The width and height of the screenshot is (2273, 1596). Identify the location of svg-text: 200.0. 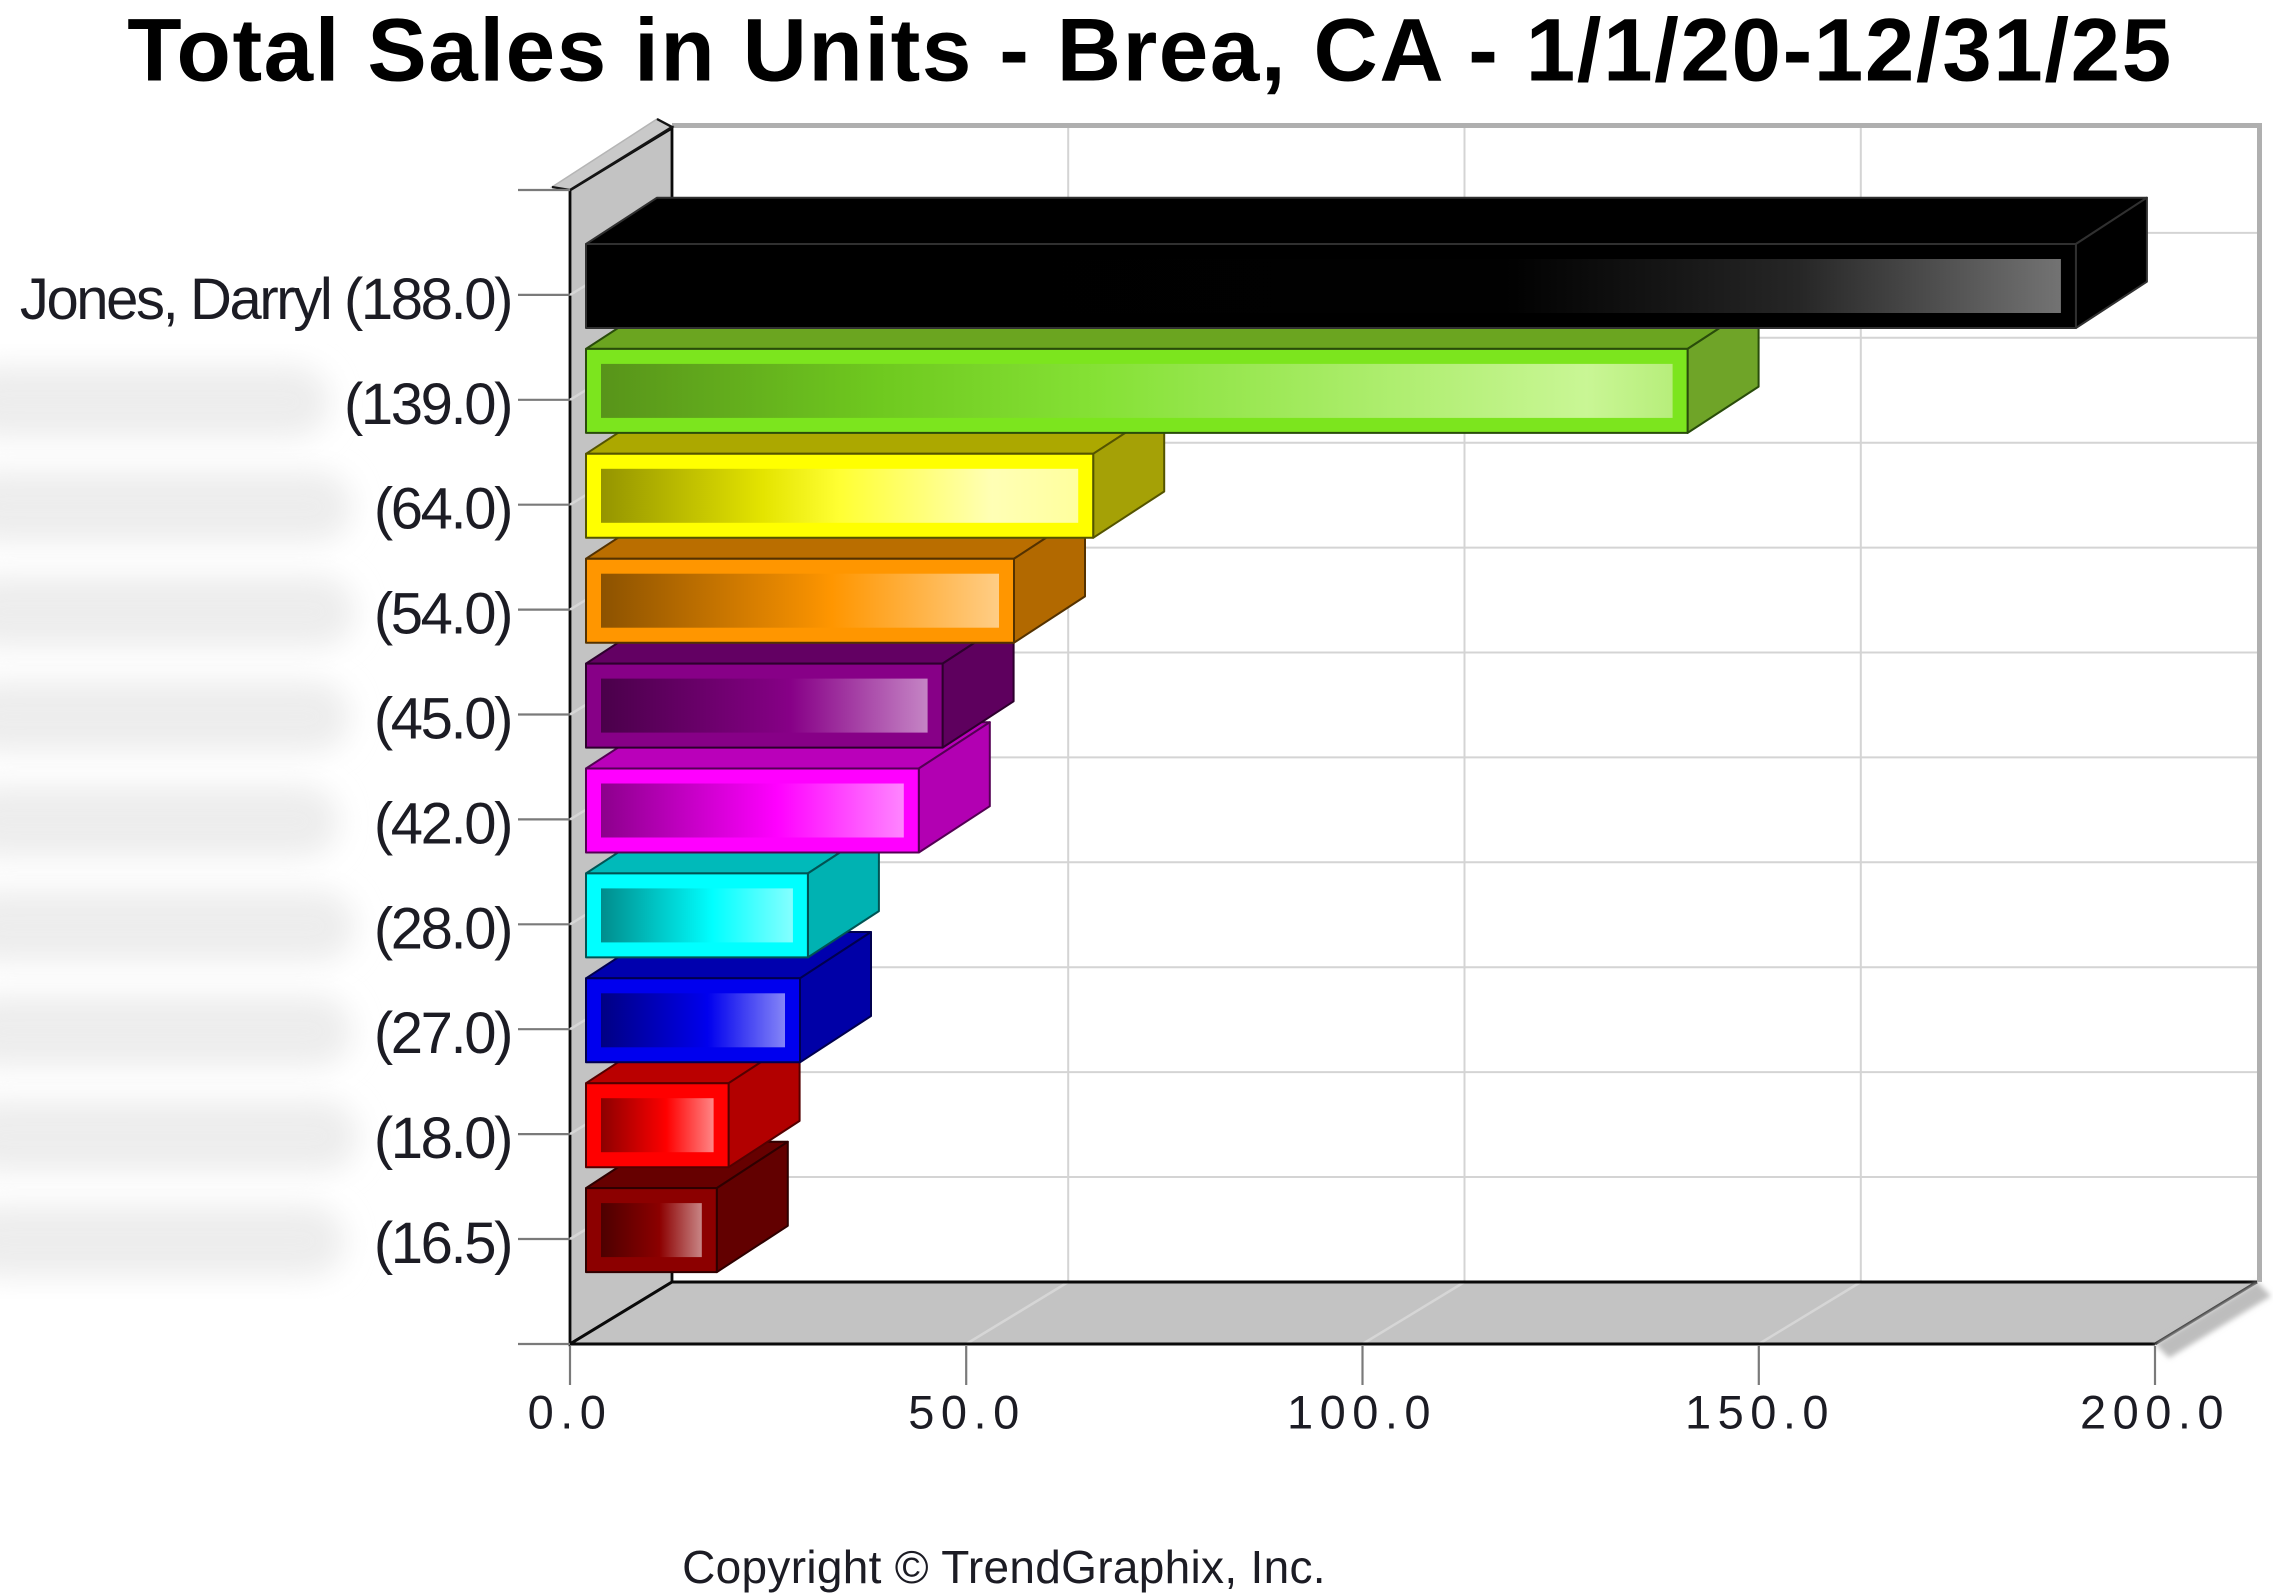
(2155, 1412).